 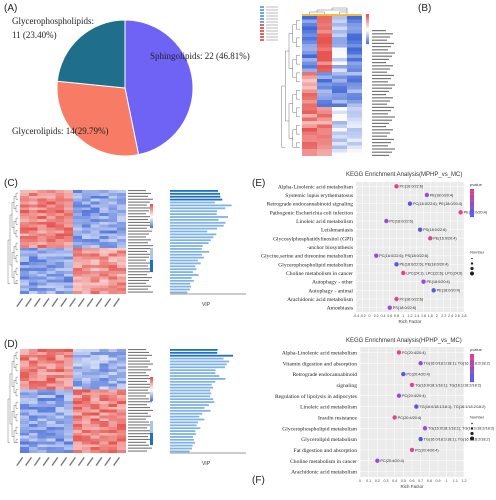 What do you see at coordinates (325, 451) in the screenshot?
I see `dot-f-term-label: Fat digestion and absorption` at bounding box center [325, 451].